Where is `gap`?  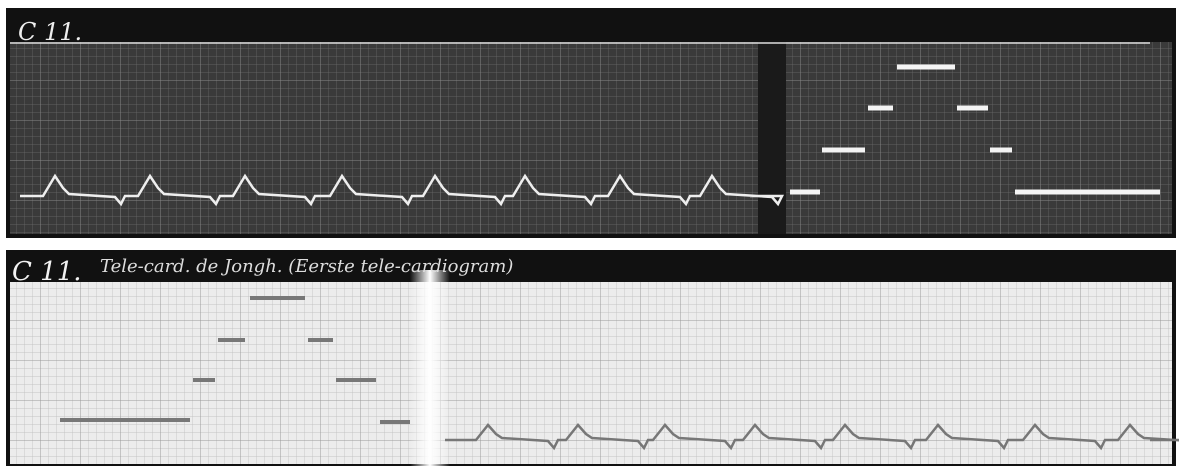 gap is located at coordinates (772, 138).